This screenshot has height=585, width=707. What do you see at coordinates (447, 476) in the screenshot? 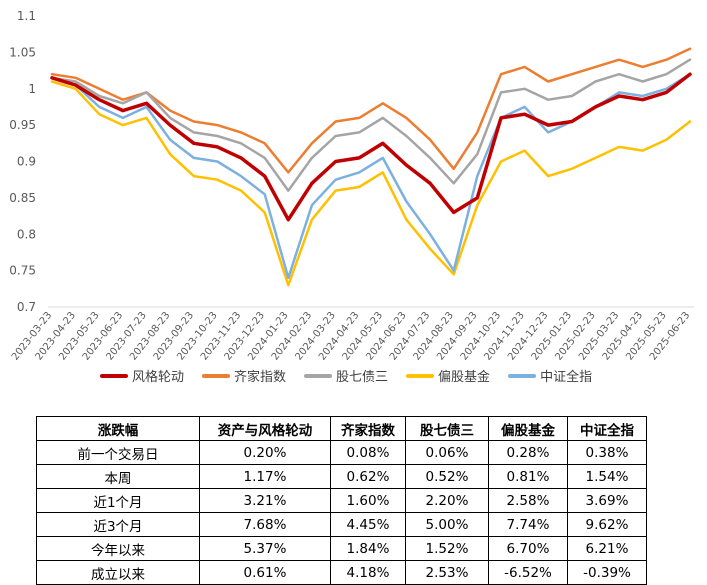
I see `table-cell: 0.52%` at bounding box center [447, 476].